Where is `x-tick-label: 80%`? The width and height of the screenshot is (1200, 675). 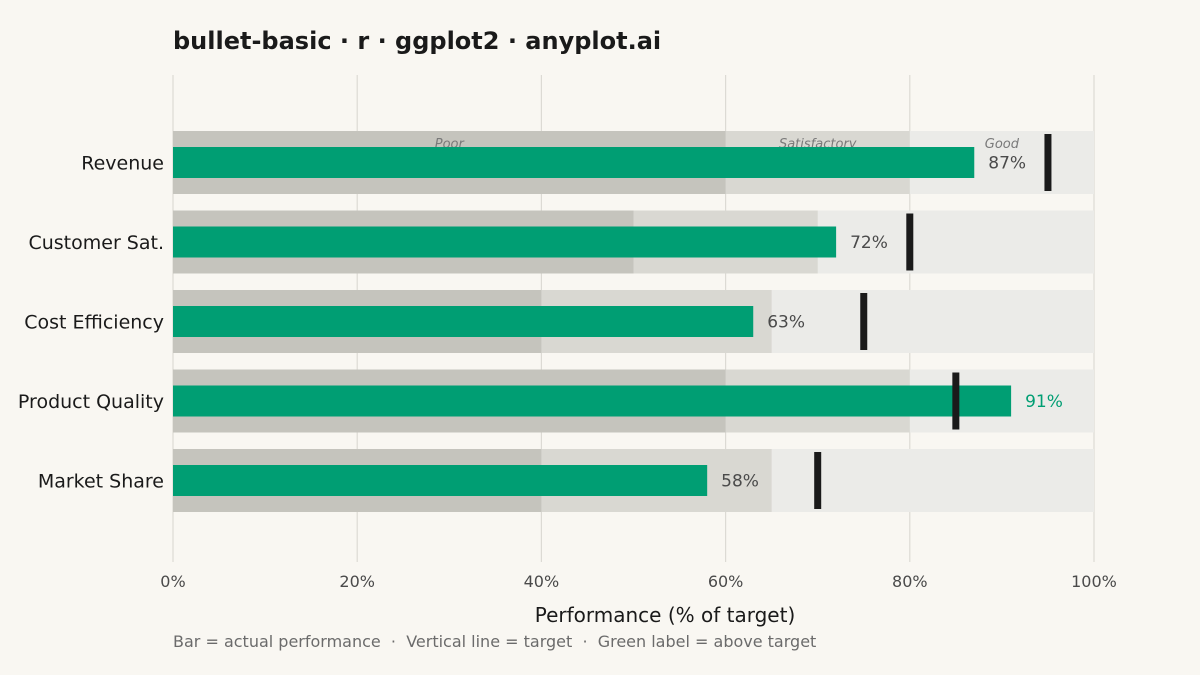 x-tick-label: 80% is located at coordinates (910, 581).